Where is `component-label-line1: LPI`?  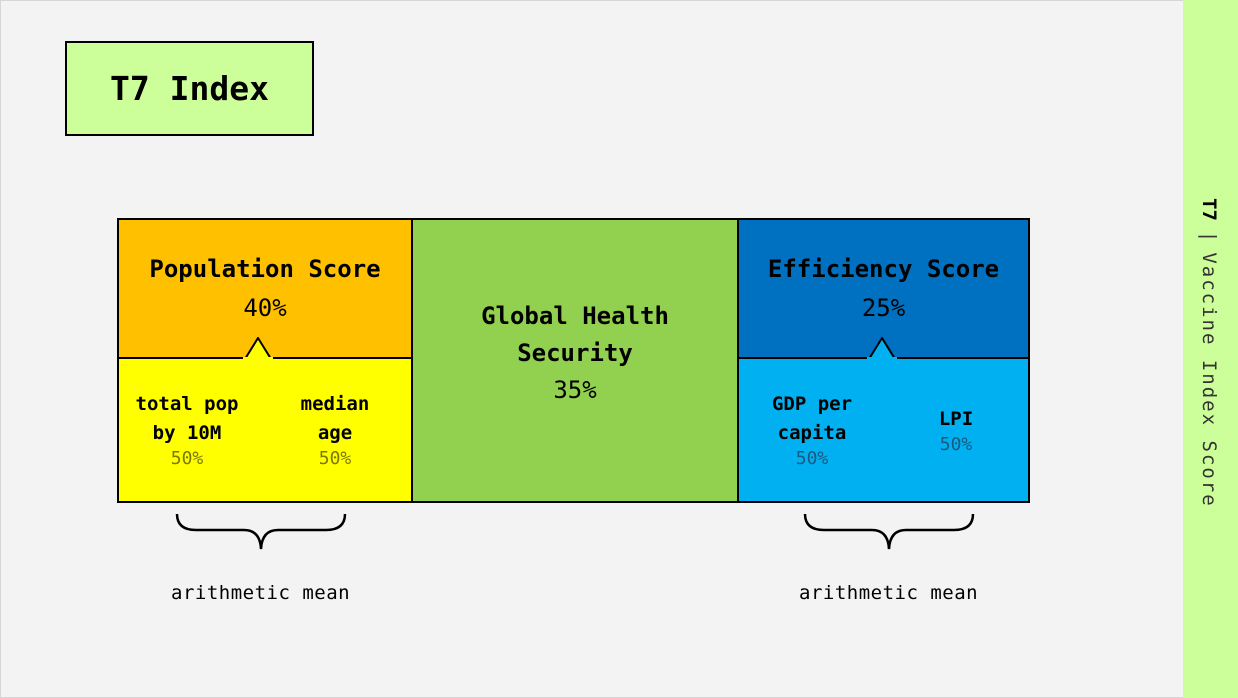
component-label-line1: LPI is located at coordinates (956, 419).